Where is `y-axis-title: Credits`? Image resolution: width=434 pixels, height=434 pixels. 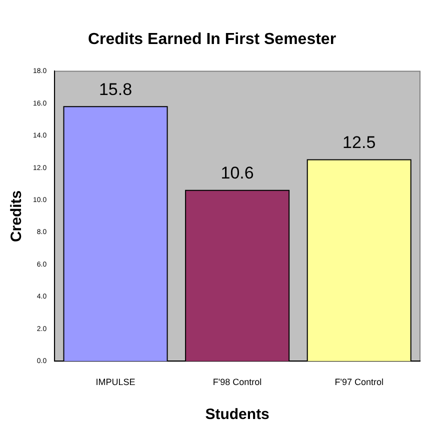
y-axis-title: Credits is located at coordinates (17, 216).